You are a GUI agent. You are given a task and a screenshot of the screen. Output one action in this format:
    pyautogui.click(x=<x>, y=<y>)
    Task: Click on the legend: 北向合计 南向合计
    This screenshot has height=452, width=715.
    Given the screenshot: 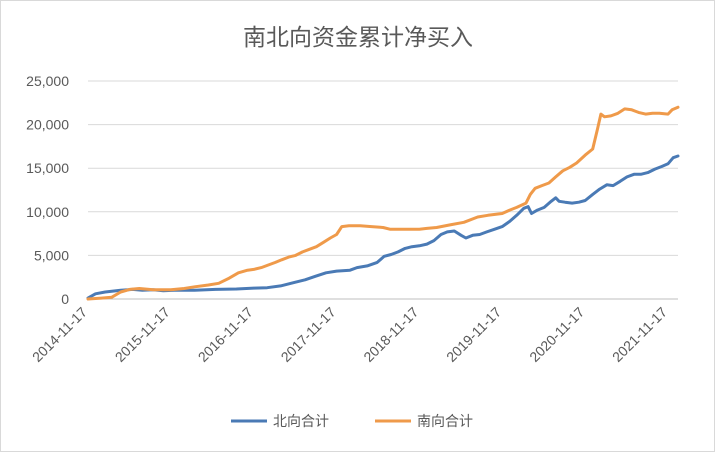 What is the action you would take?
    pyautogui.click(x=352, y=422)
    